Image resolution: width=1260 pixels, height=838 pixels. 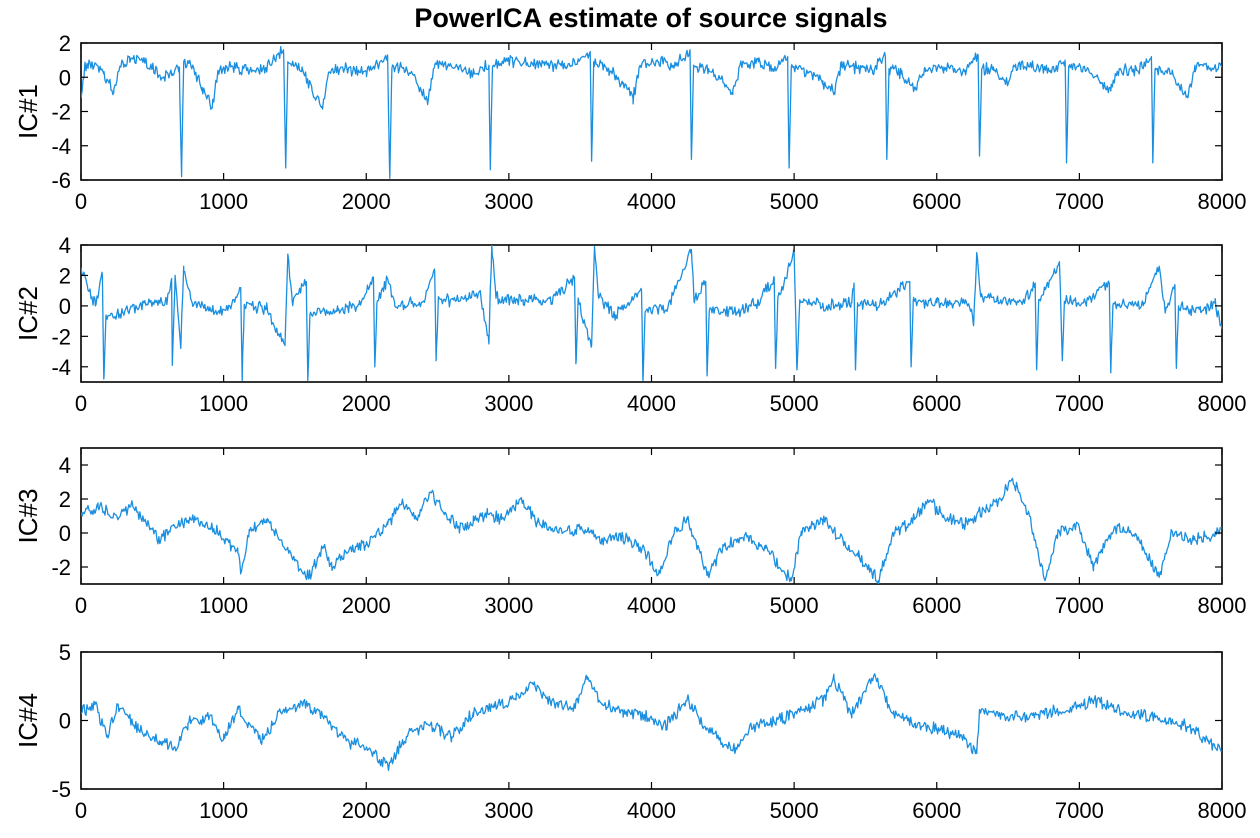 I want to click on y-axis-label: IC#2, so click(x=28, y=313).